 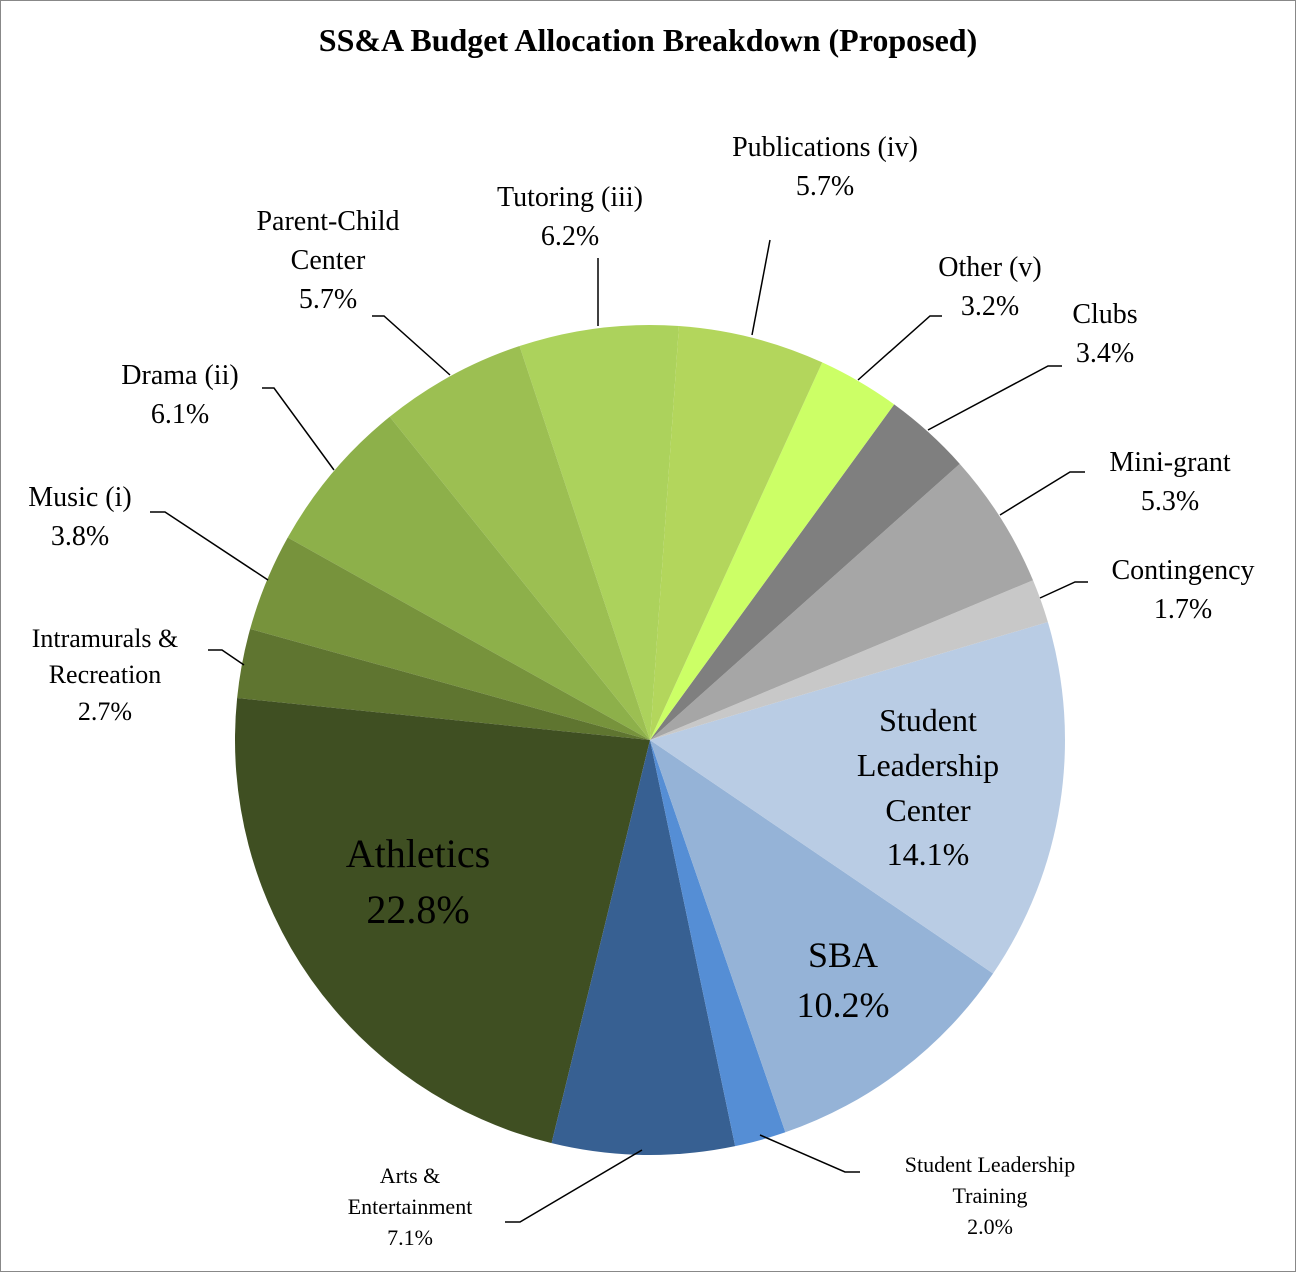 I want to click on slice-label: Drama (ii) 6.1%, so click(x=180, y=395).